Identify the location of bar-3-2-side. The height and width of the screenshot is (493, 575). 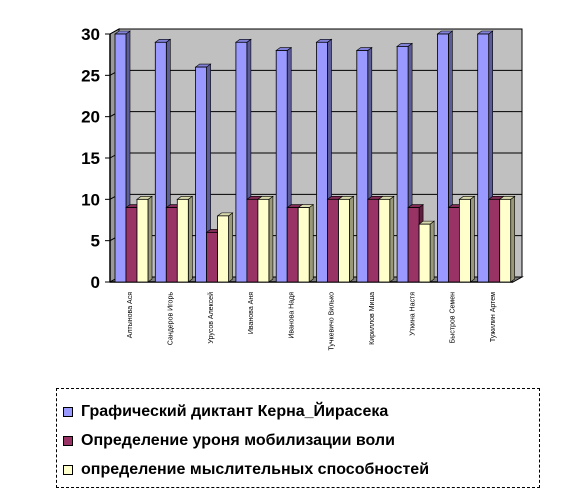
(190, 239).